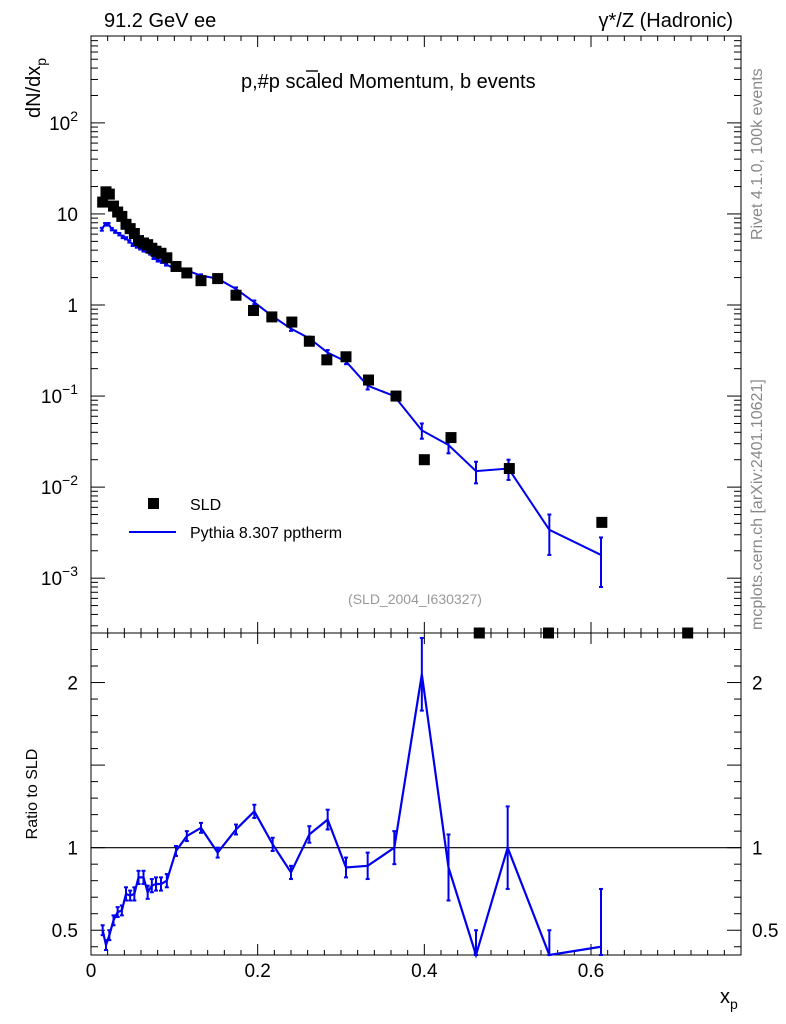 Image resolution: width=786 pixels, height=1024 pixels. What do you see at coordinates (757, 154) in the screenshot?
I see `rivet-version-label: Rivet 4.1.0, 100k events` at bounding box center [757, 154].